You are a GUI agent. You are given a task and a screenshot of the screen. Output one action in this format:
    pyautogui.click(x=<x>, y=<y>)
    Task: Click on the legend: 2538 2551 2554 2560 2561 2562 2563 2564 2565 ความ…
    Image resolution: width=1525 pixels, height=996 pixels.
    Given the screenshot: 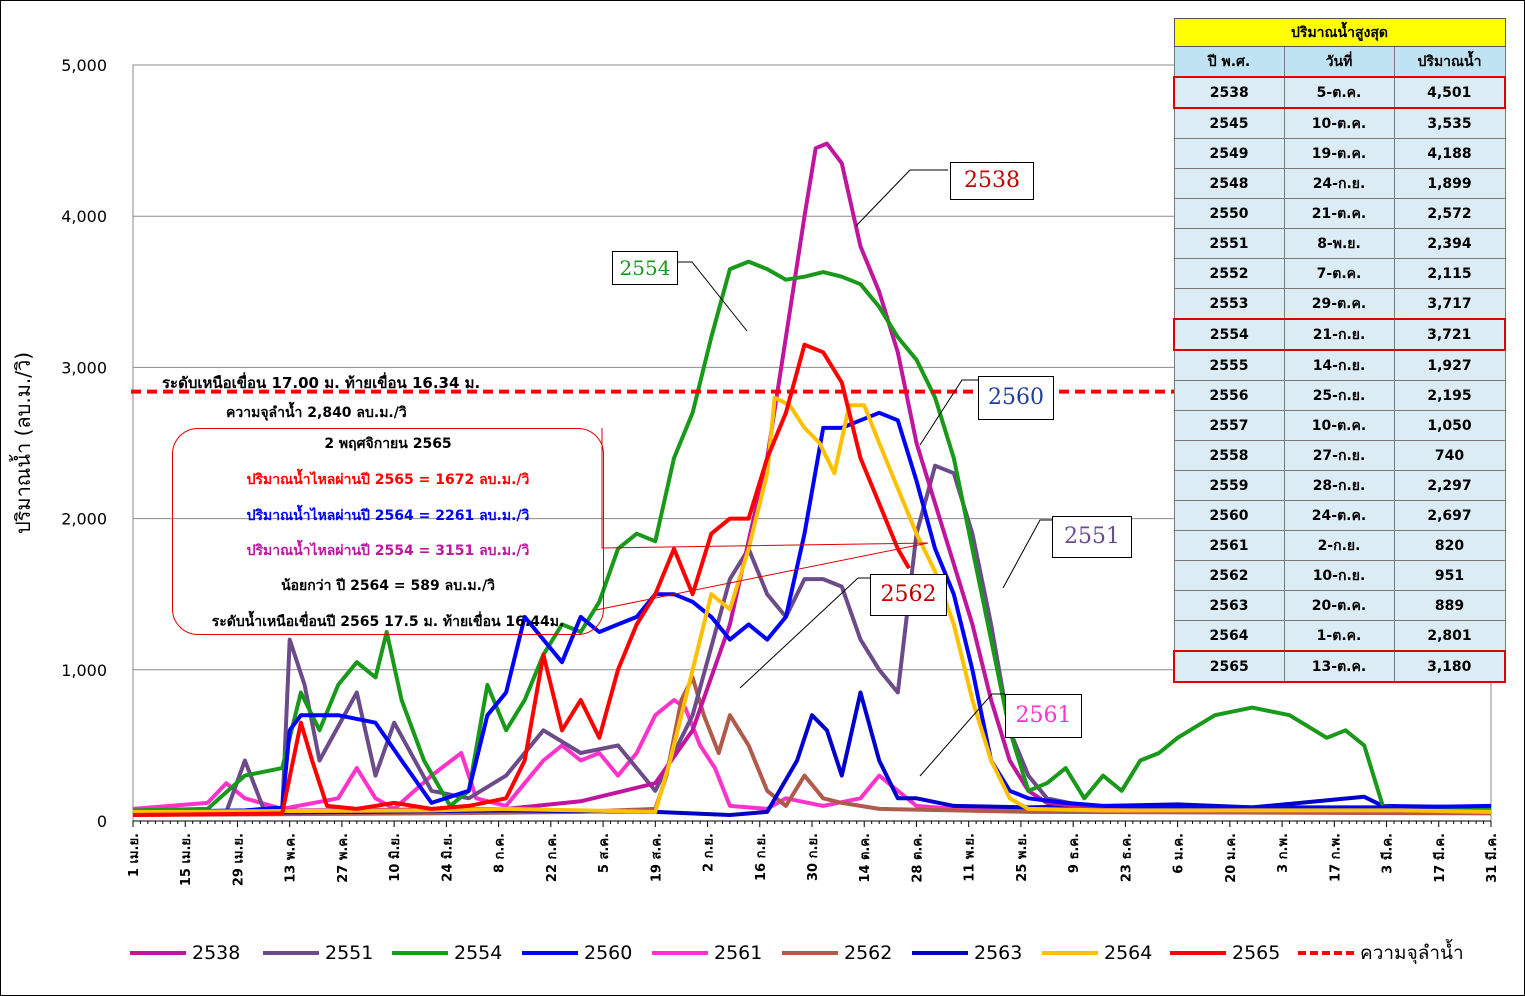 What is the action you would take?
    pyautogui.click(x=815, y=953)
    